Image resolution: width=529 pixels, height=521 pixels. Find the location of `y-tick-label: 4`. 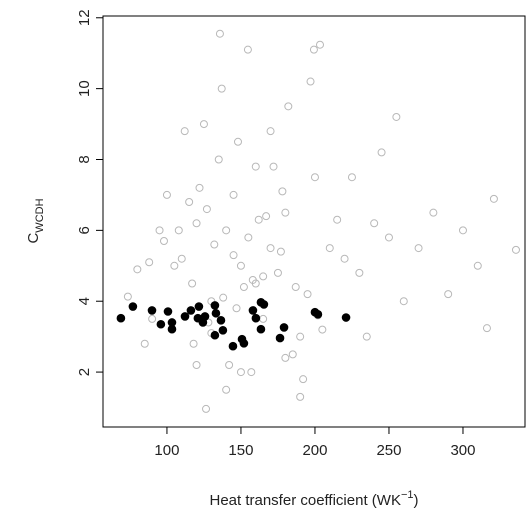

y-tick-label: 4 is located at coordinates (84, 301).